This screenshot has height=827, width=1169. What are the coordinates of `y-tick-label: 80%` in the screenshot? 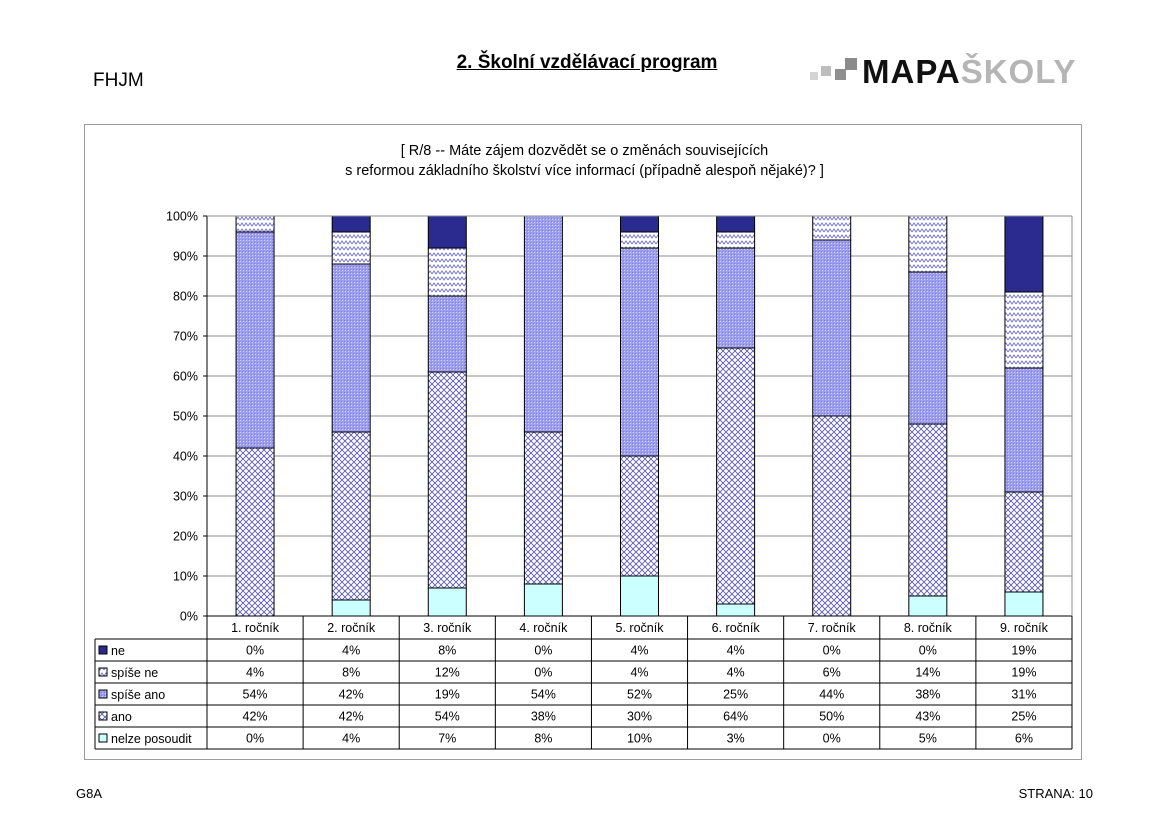 It's located at (185, 297).